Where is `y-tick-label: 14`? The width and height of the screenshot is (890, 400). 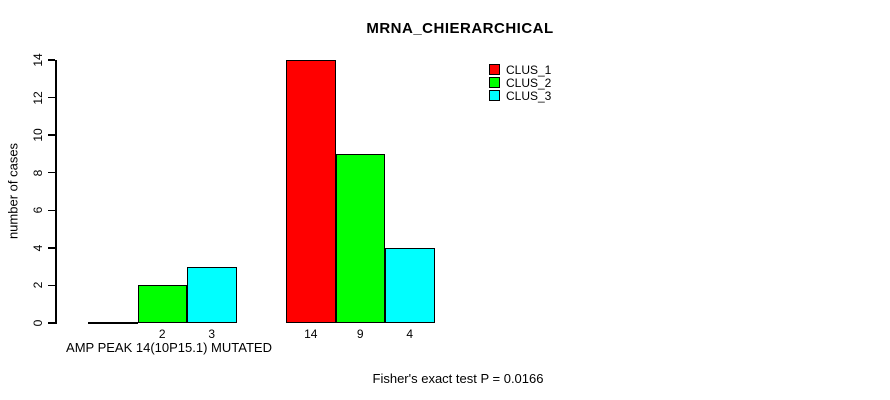
y-tick-label: 14 is located at coordinates (38, 60).